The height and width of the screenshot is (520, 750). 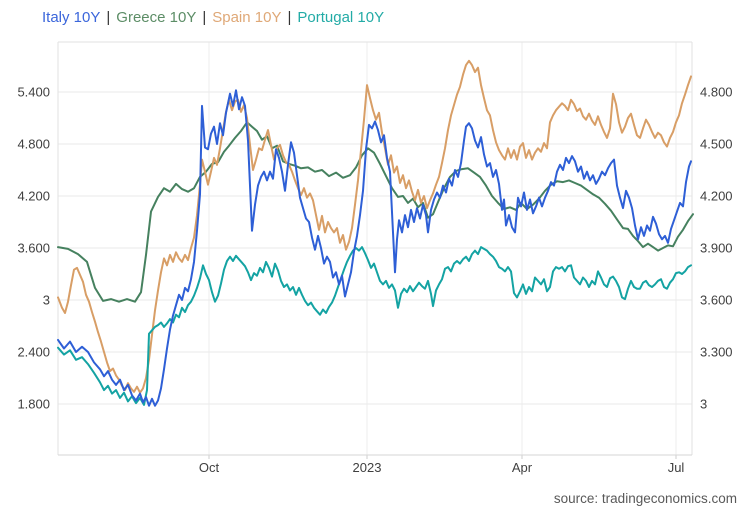 I want to click on y-axis-label-left: 2.400, so click(x=33, y=352).